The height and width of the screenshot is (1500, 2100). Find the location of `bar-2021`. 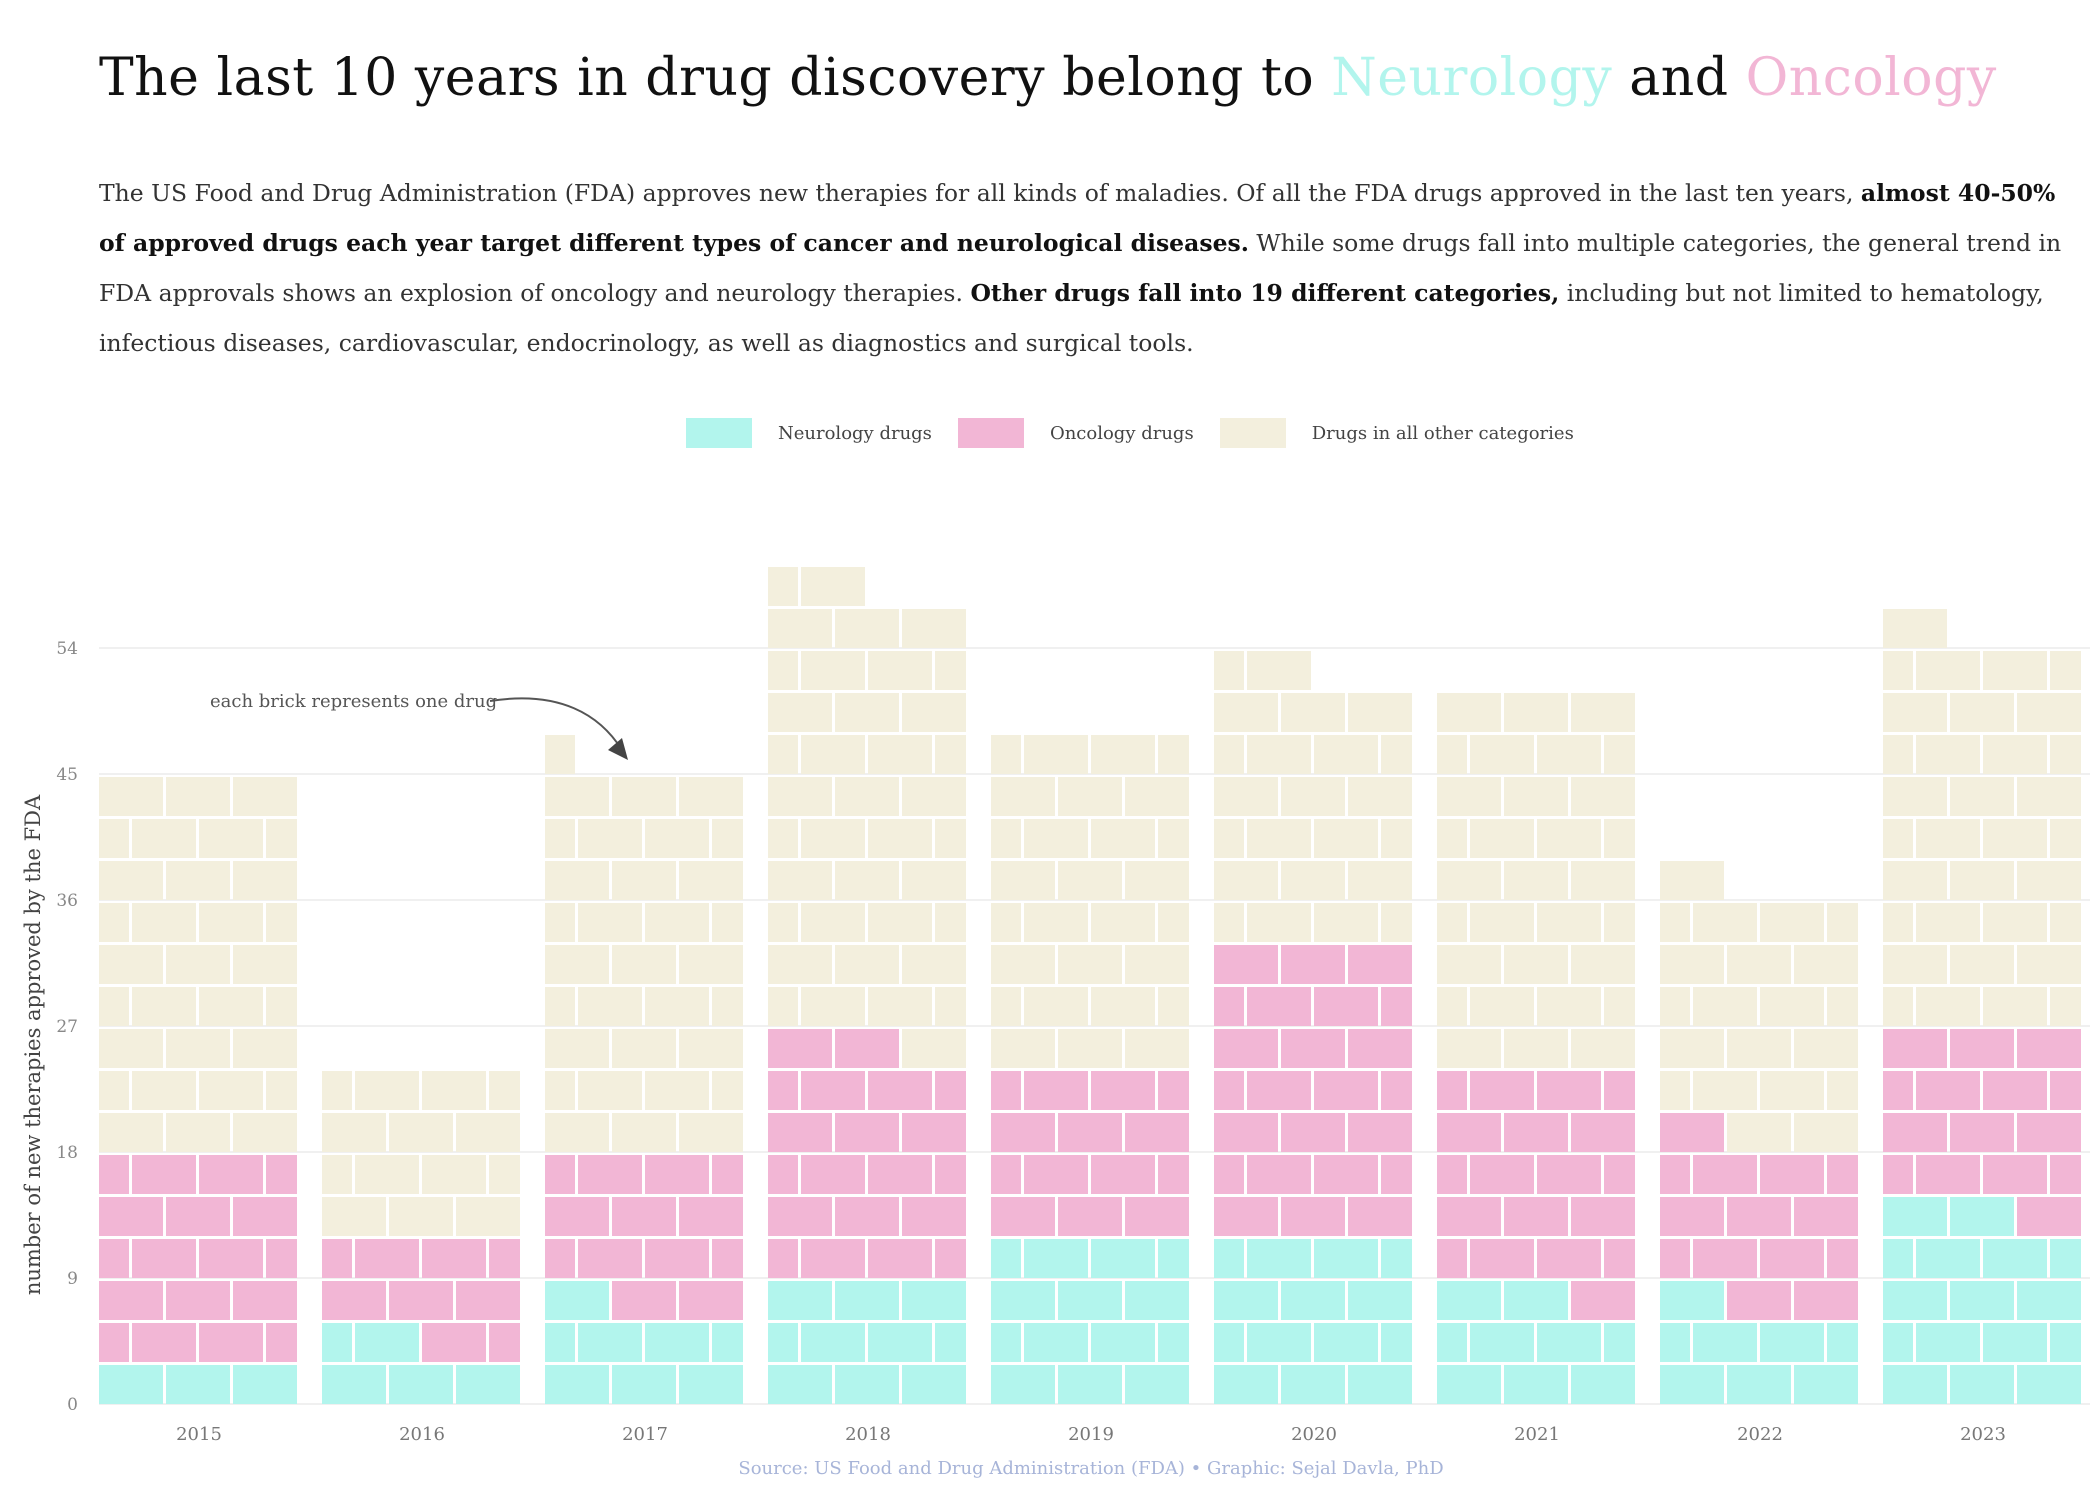

bar-2021 is located at coordinates (1536, 1048).